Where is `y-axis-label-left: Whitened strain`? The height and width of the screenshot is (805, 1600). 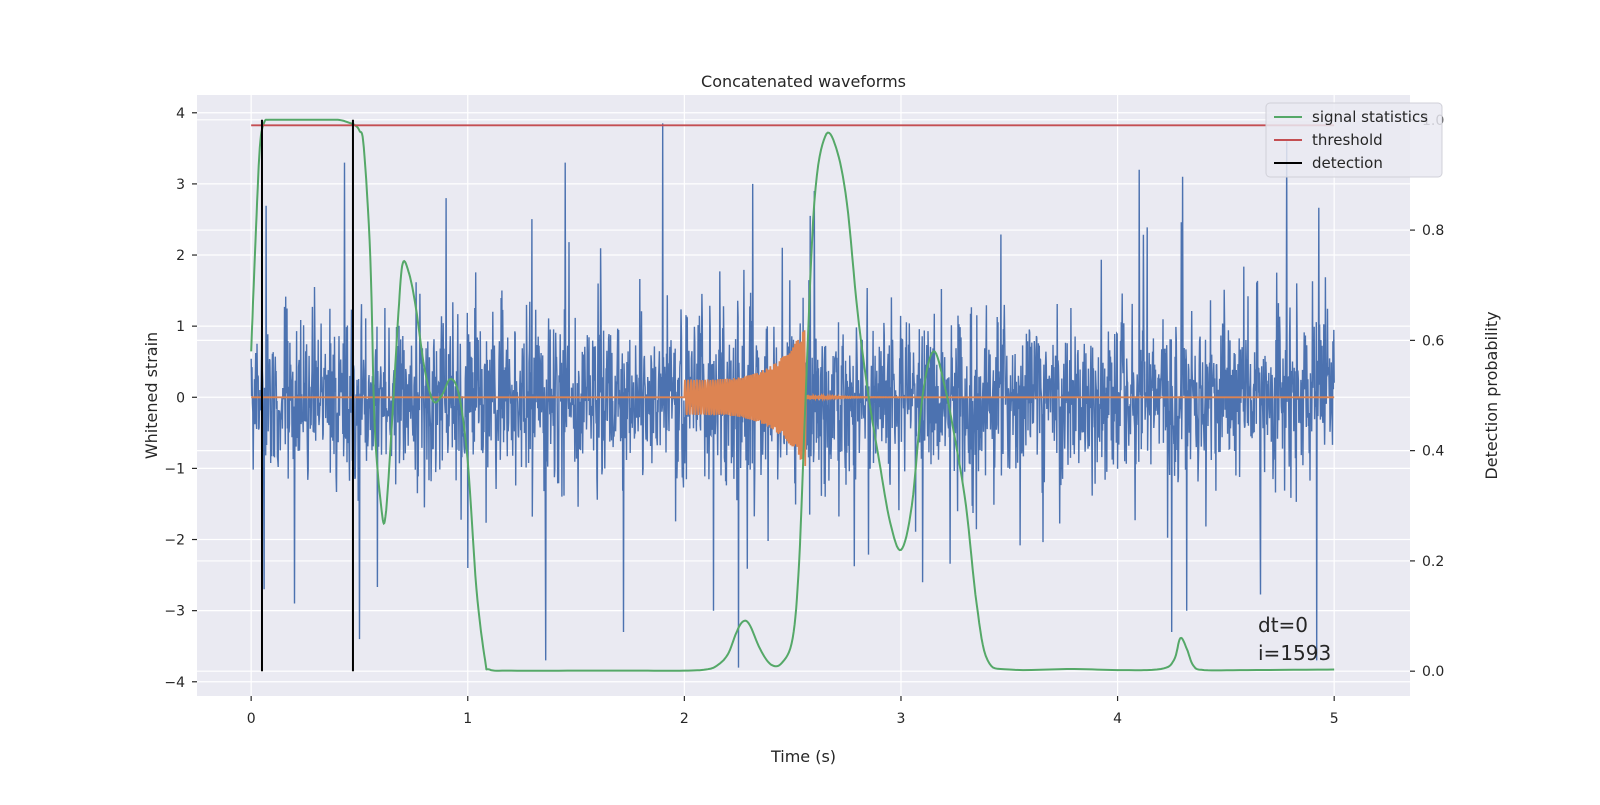 y-axis-label-left: Whitened strain is located at coordinates (151, 395).